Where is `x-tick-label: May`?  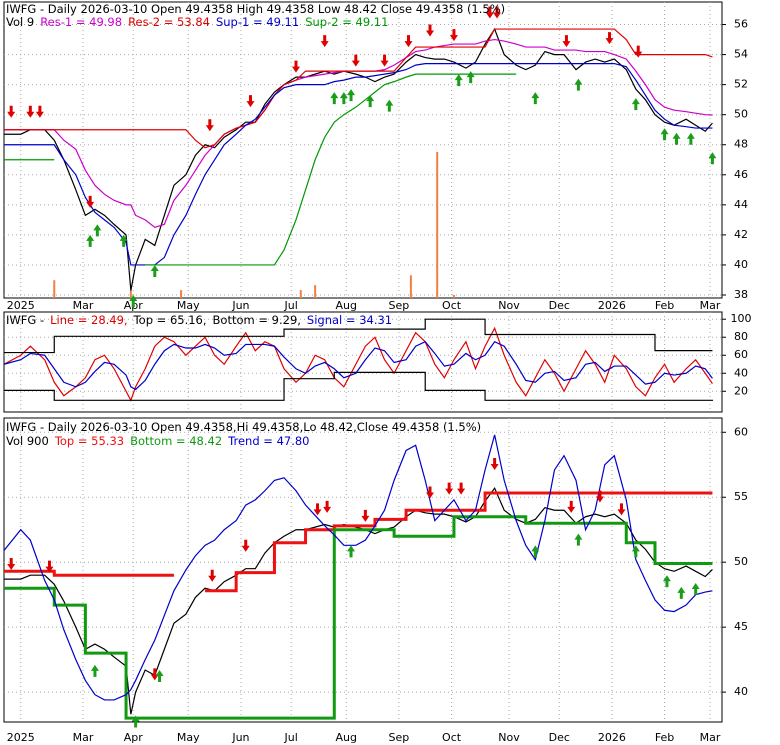
x-tick-label: May is located at coordinates (188, 737).